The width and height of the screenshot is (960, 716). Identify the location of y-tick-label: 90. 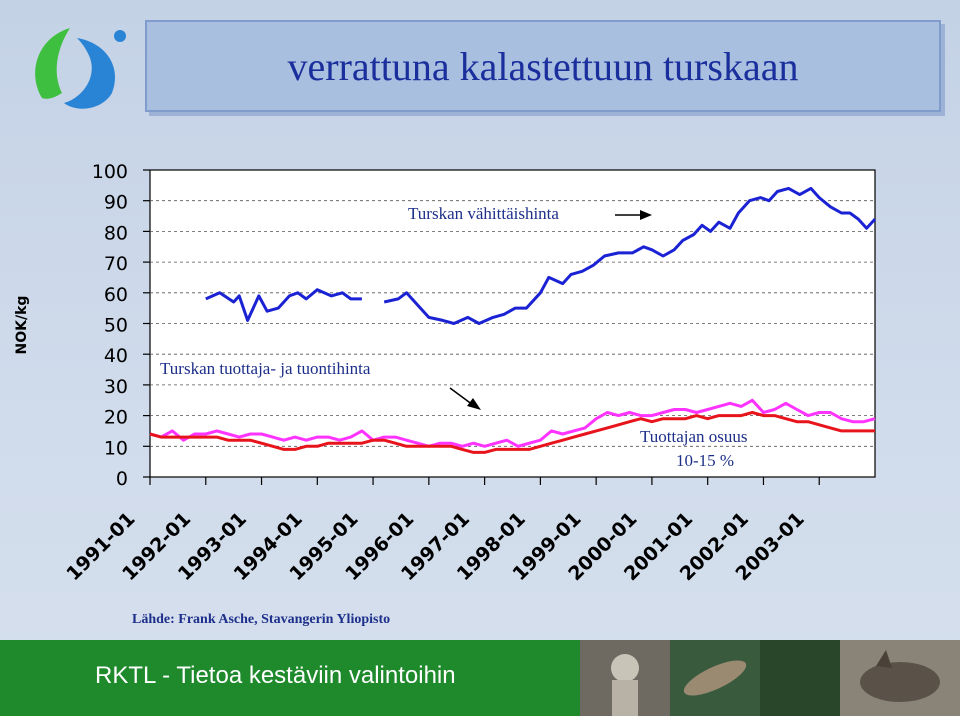
(116, 203).